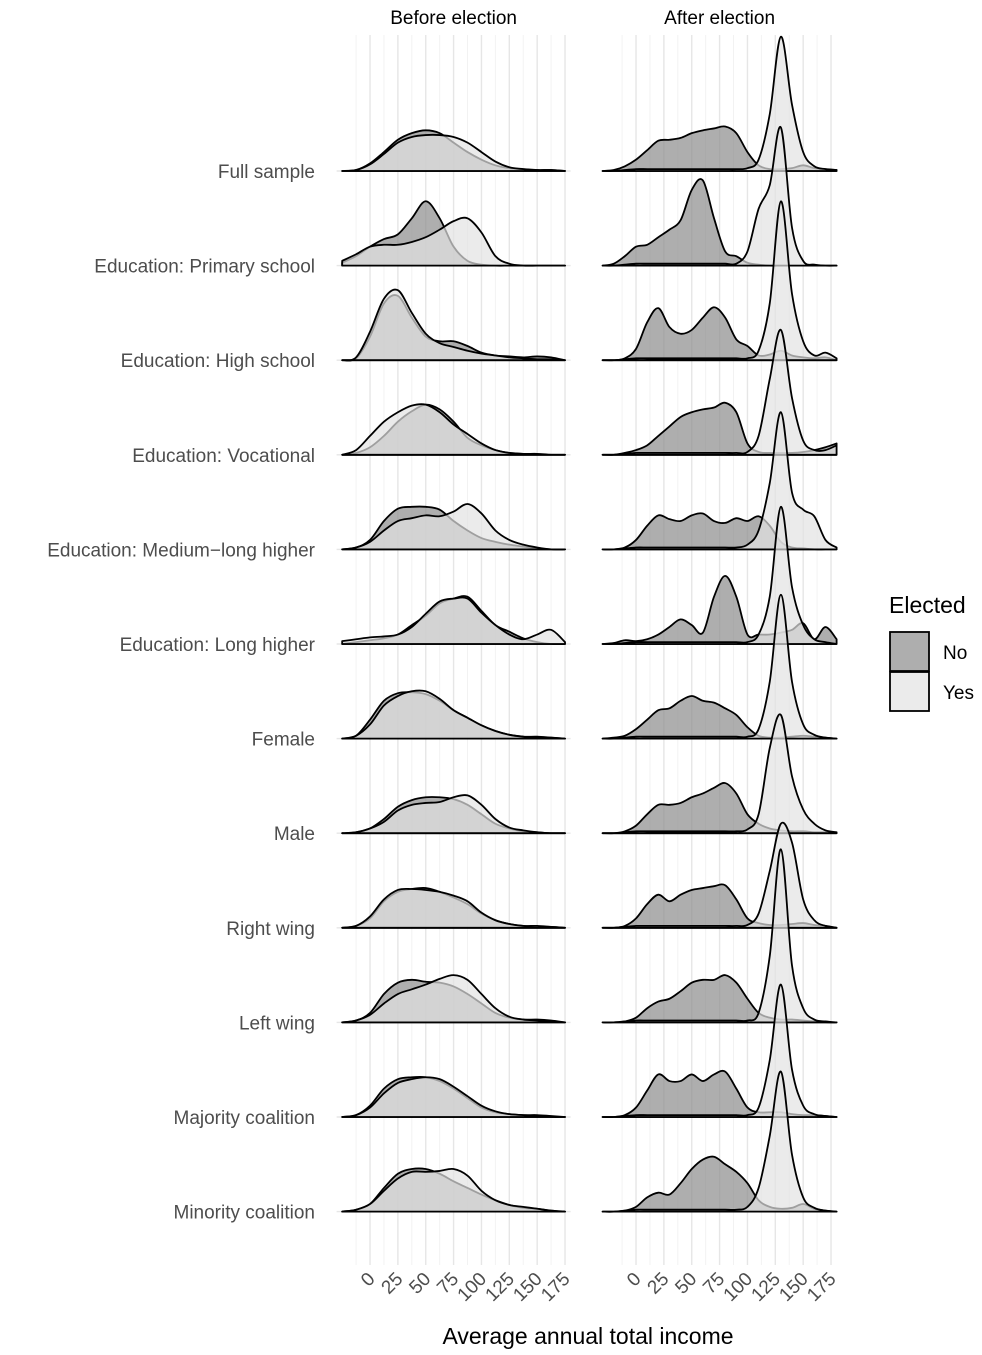  I want to click on y-tick-label: Majority coalition, so click(245, 1118).